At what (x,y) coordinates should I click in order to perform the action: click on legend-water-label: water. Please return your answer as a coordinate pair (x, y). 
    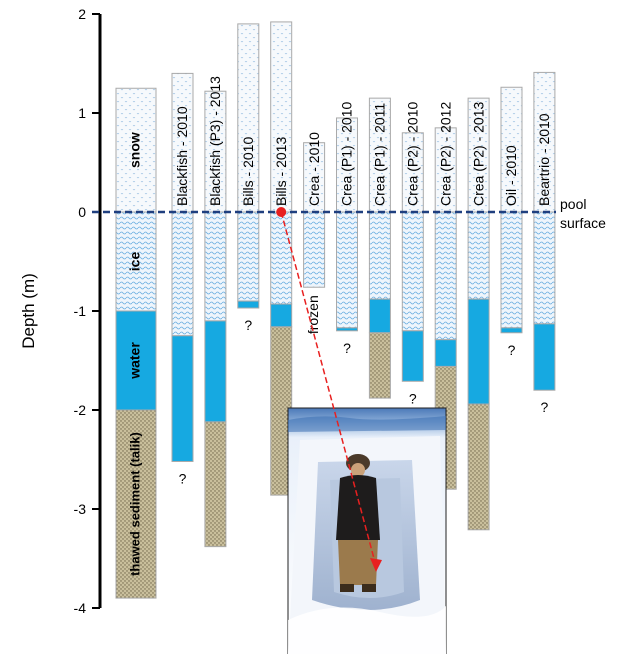
    Looking at the image, I should click on (135, 361).